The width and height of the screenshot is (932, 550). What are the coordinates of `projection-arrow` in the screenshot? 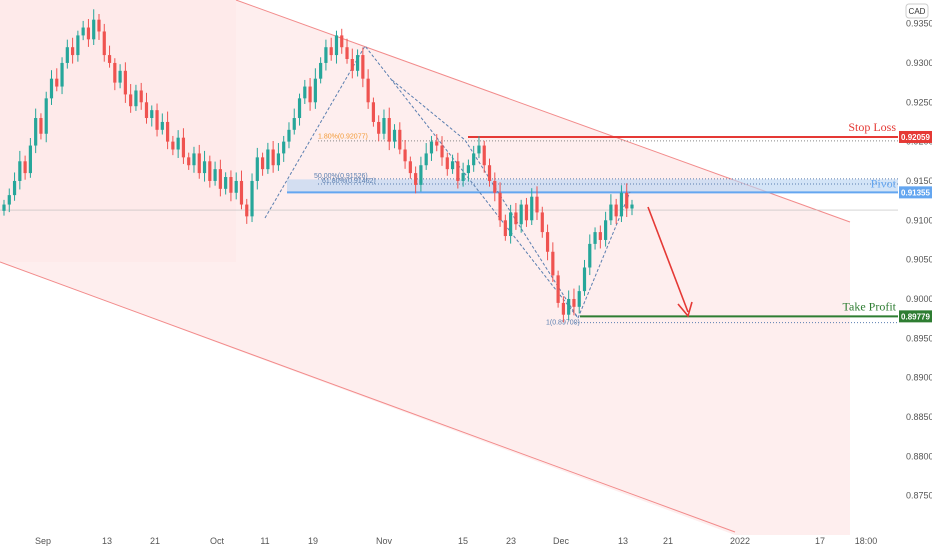 It's located at (670, 262).